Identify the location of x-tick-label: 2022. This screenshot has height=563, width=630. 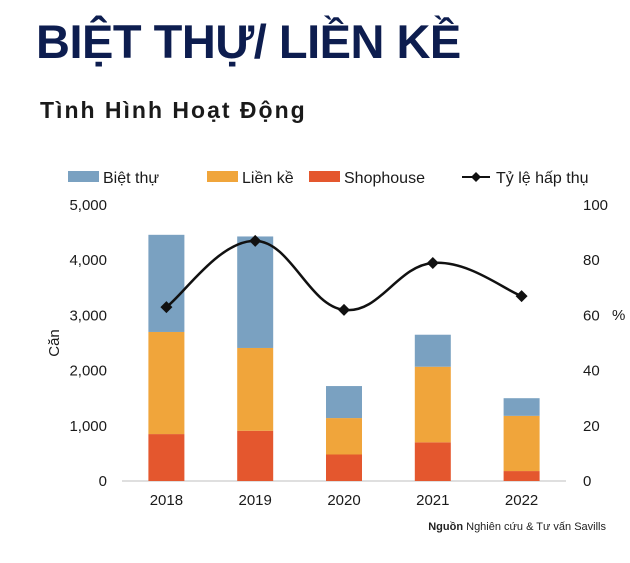
(521, 500).